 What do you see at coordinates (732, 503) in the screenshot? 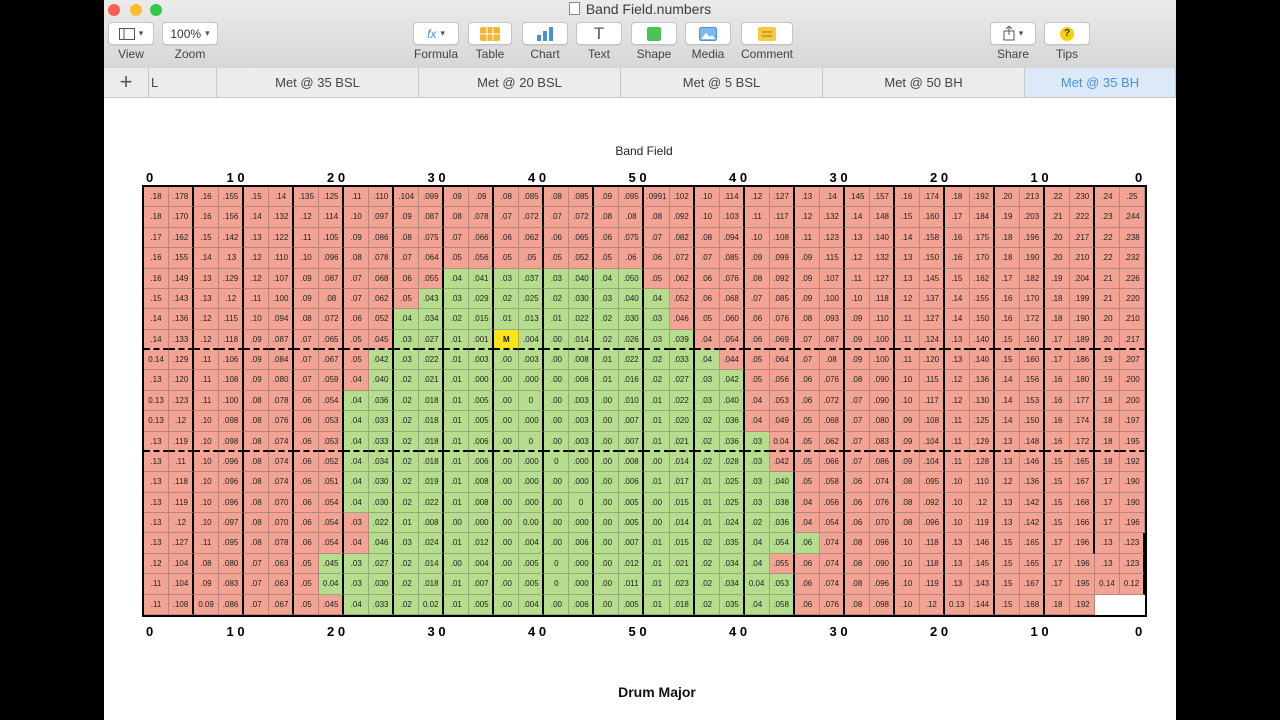
I see `field-cell: .025` at bounding box center [732, 503].